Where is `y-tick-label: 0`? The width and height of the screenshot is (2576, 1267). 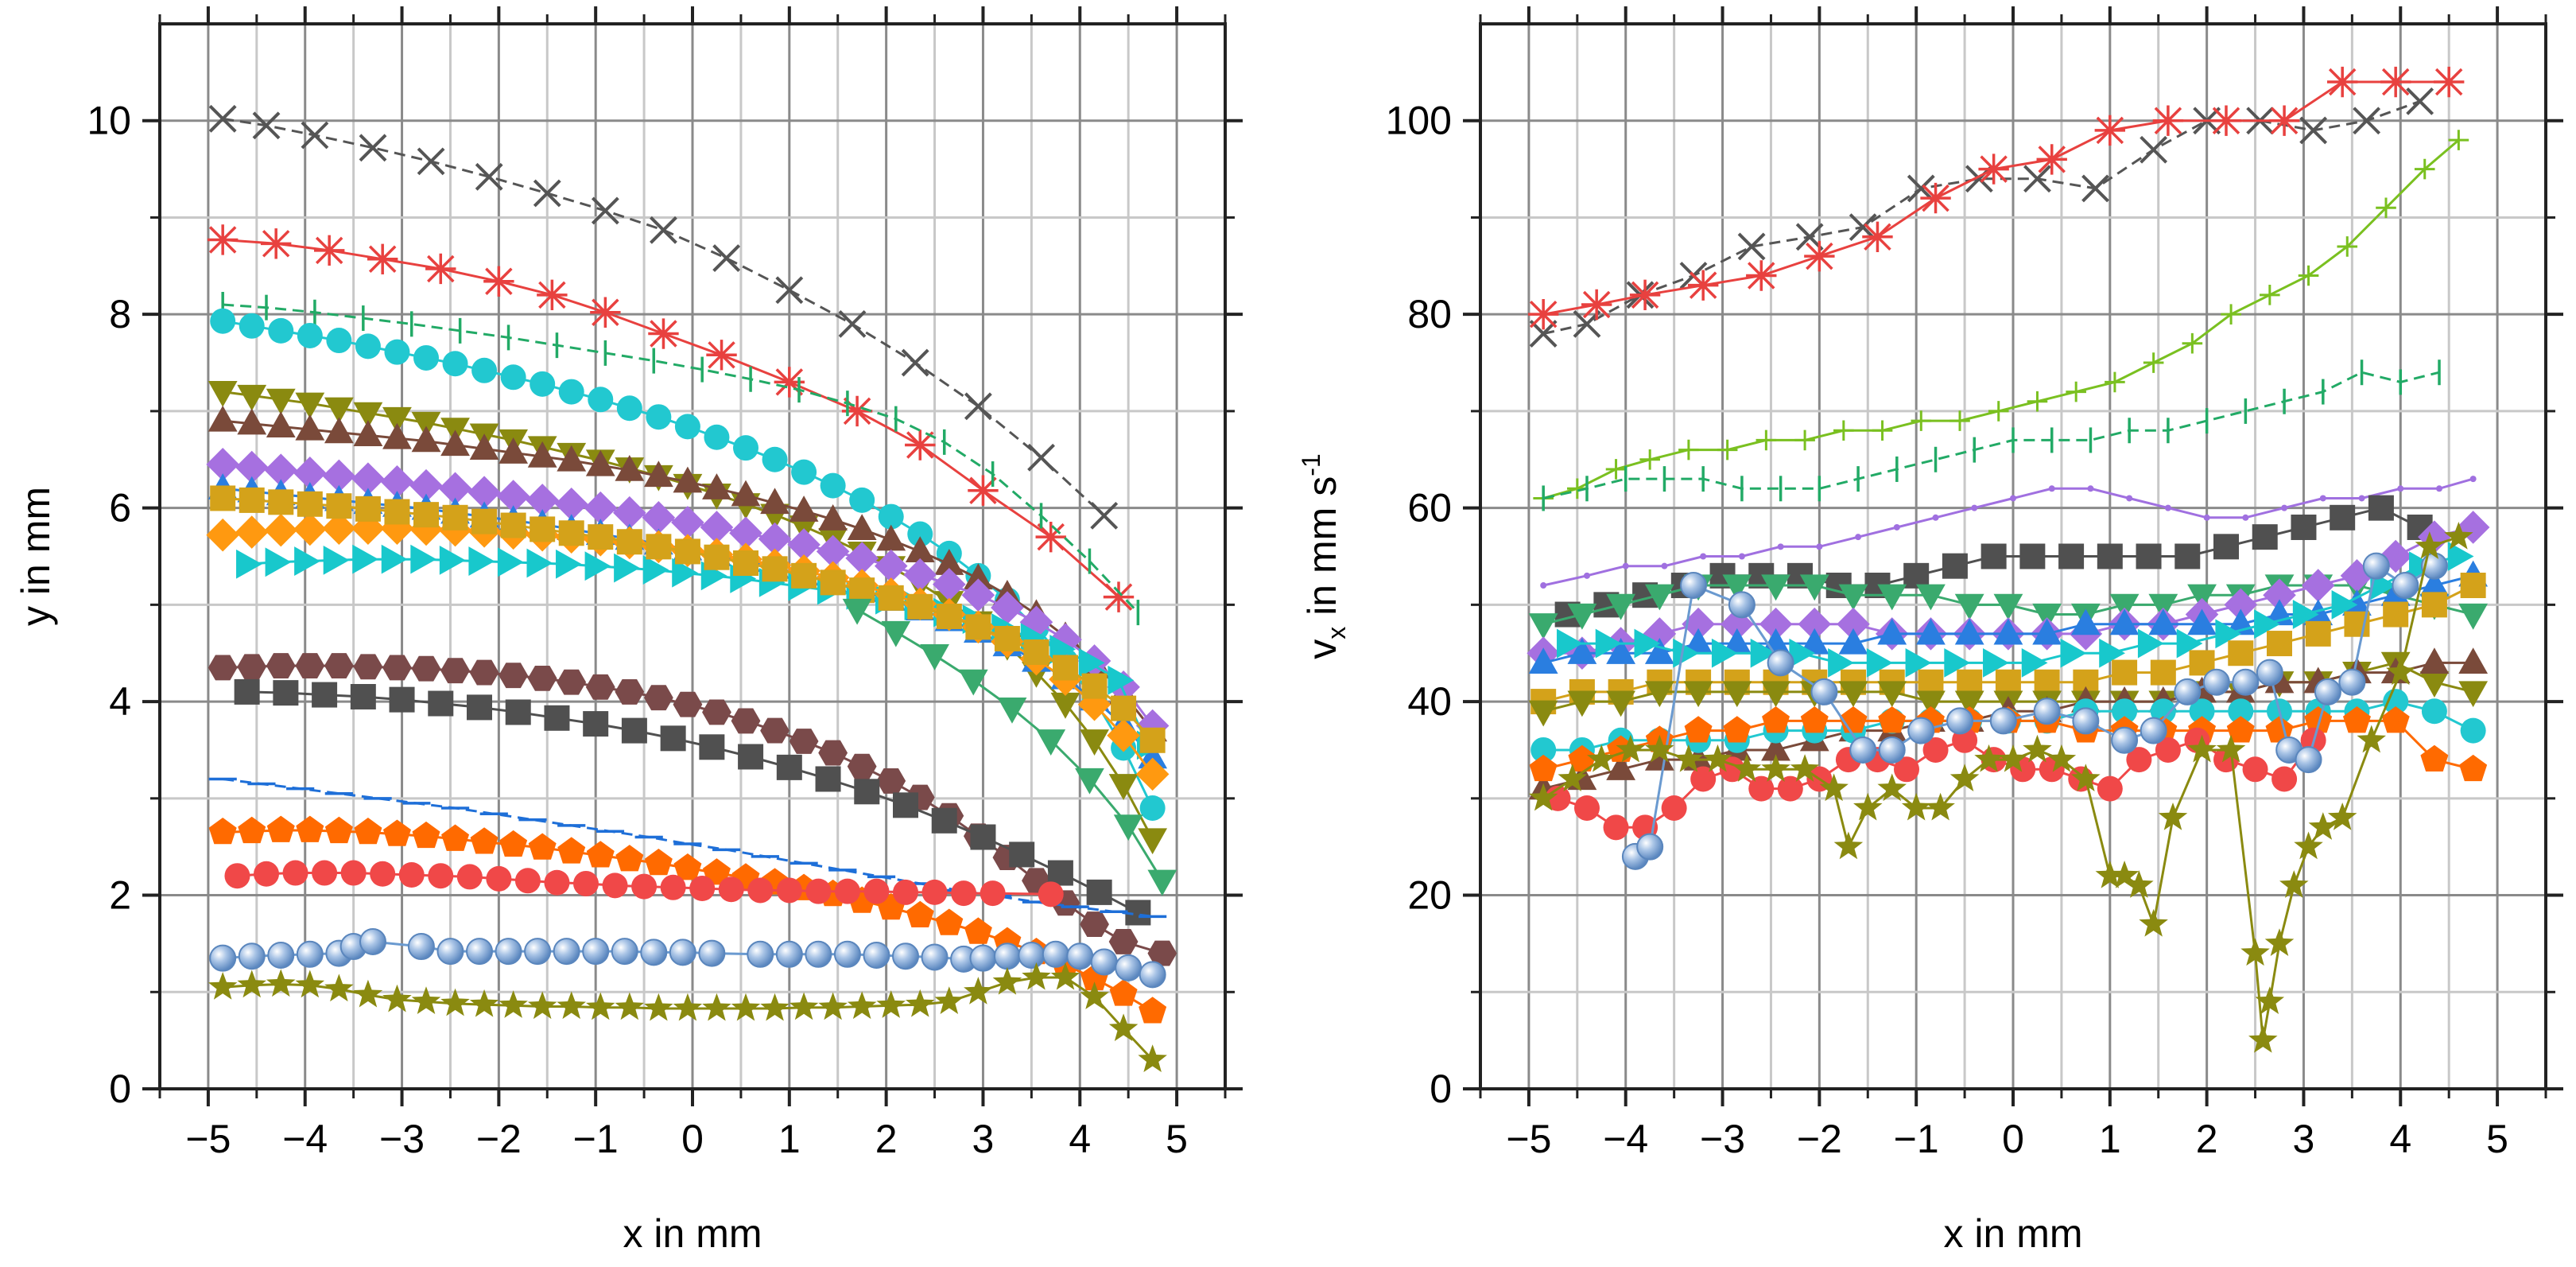 y-tick-label: 0 is located at coordinates (120, 1089).